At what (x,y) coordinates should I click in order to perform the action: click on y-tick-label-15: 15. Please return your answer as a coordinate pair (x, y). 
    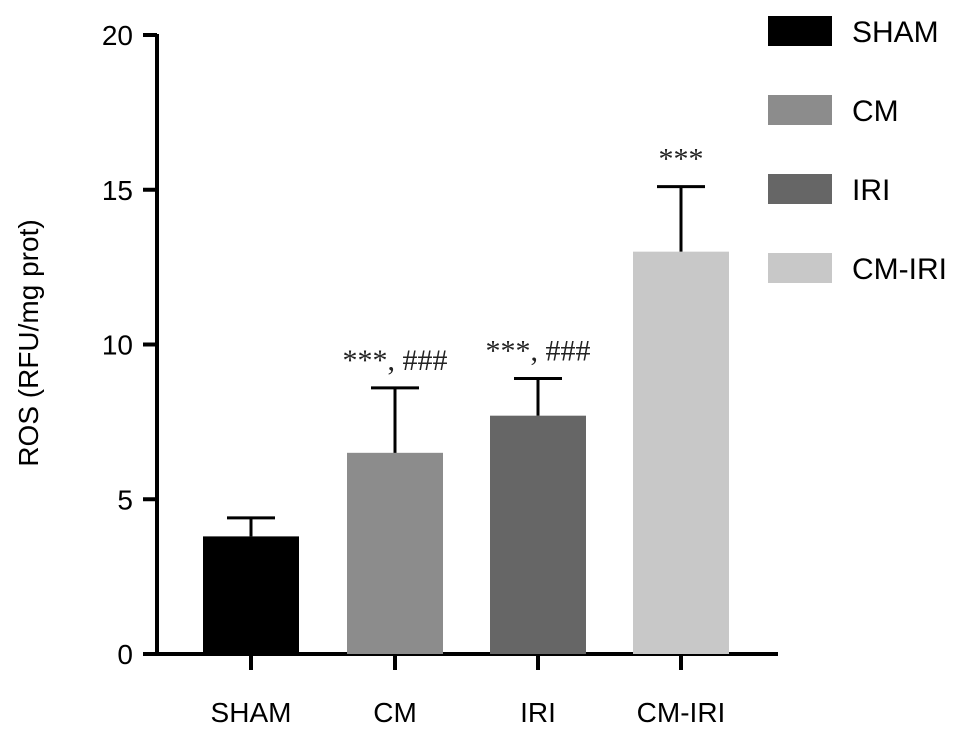
    Looking at the image, I should click on (117, 190).